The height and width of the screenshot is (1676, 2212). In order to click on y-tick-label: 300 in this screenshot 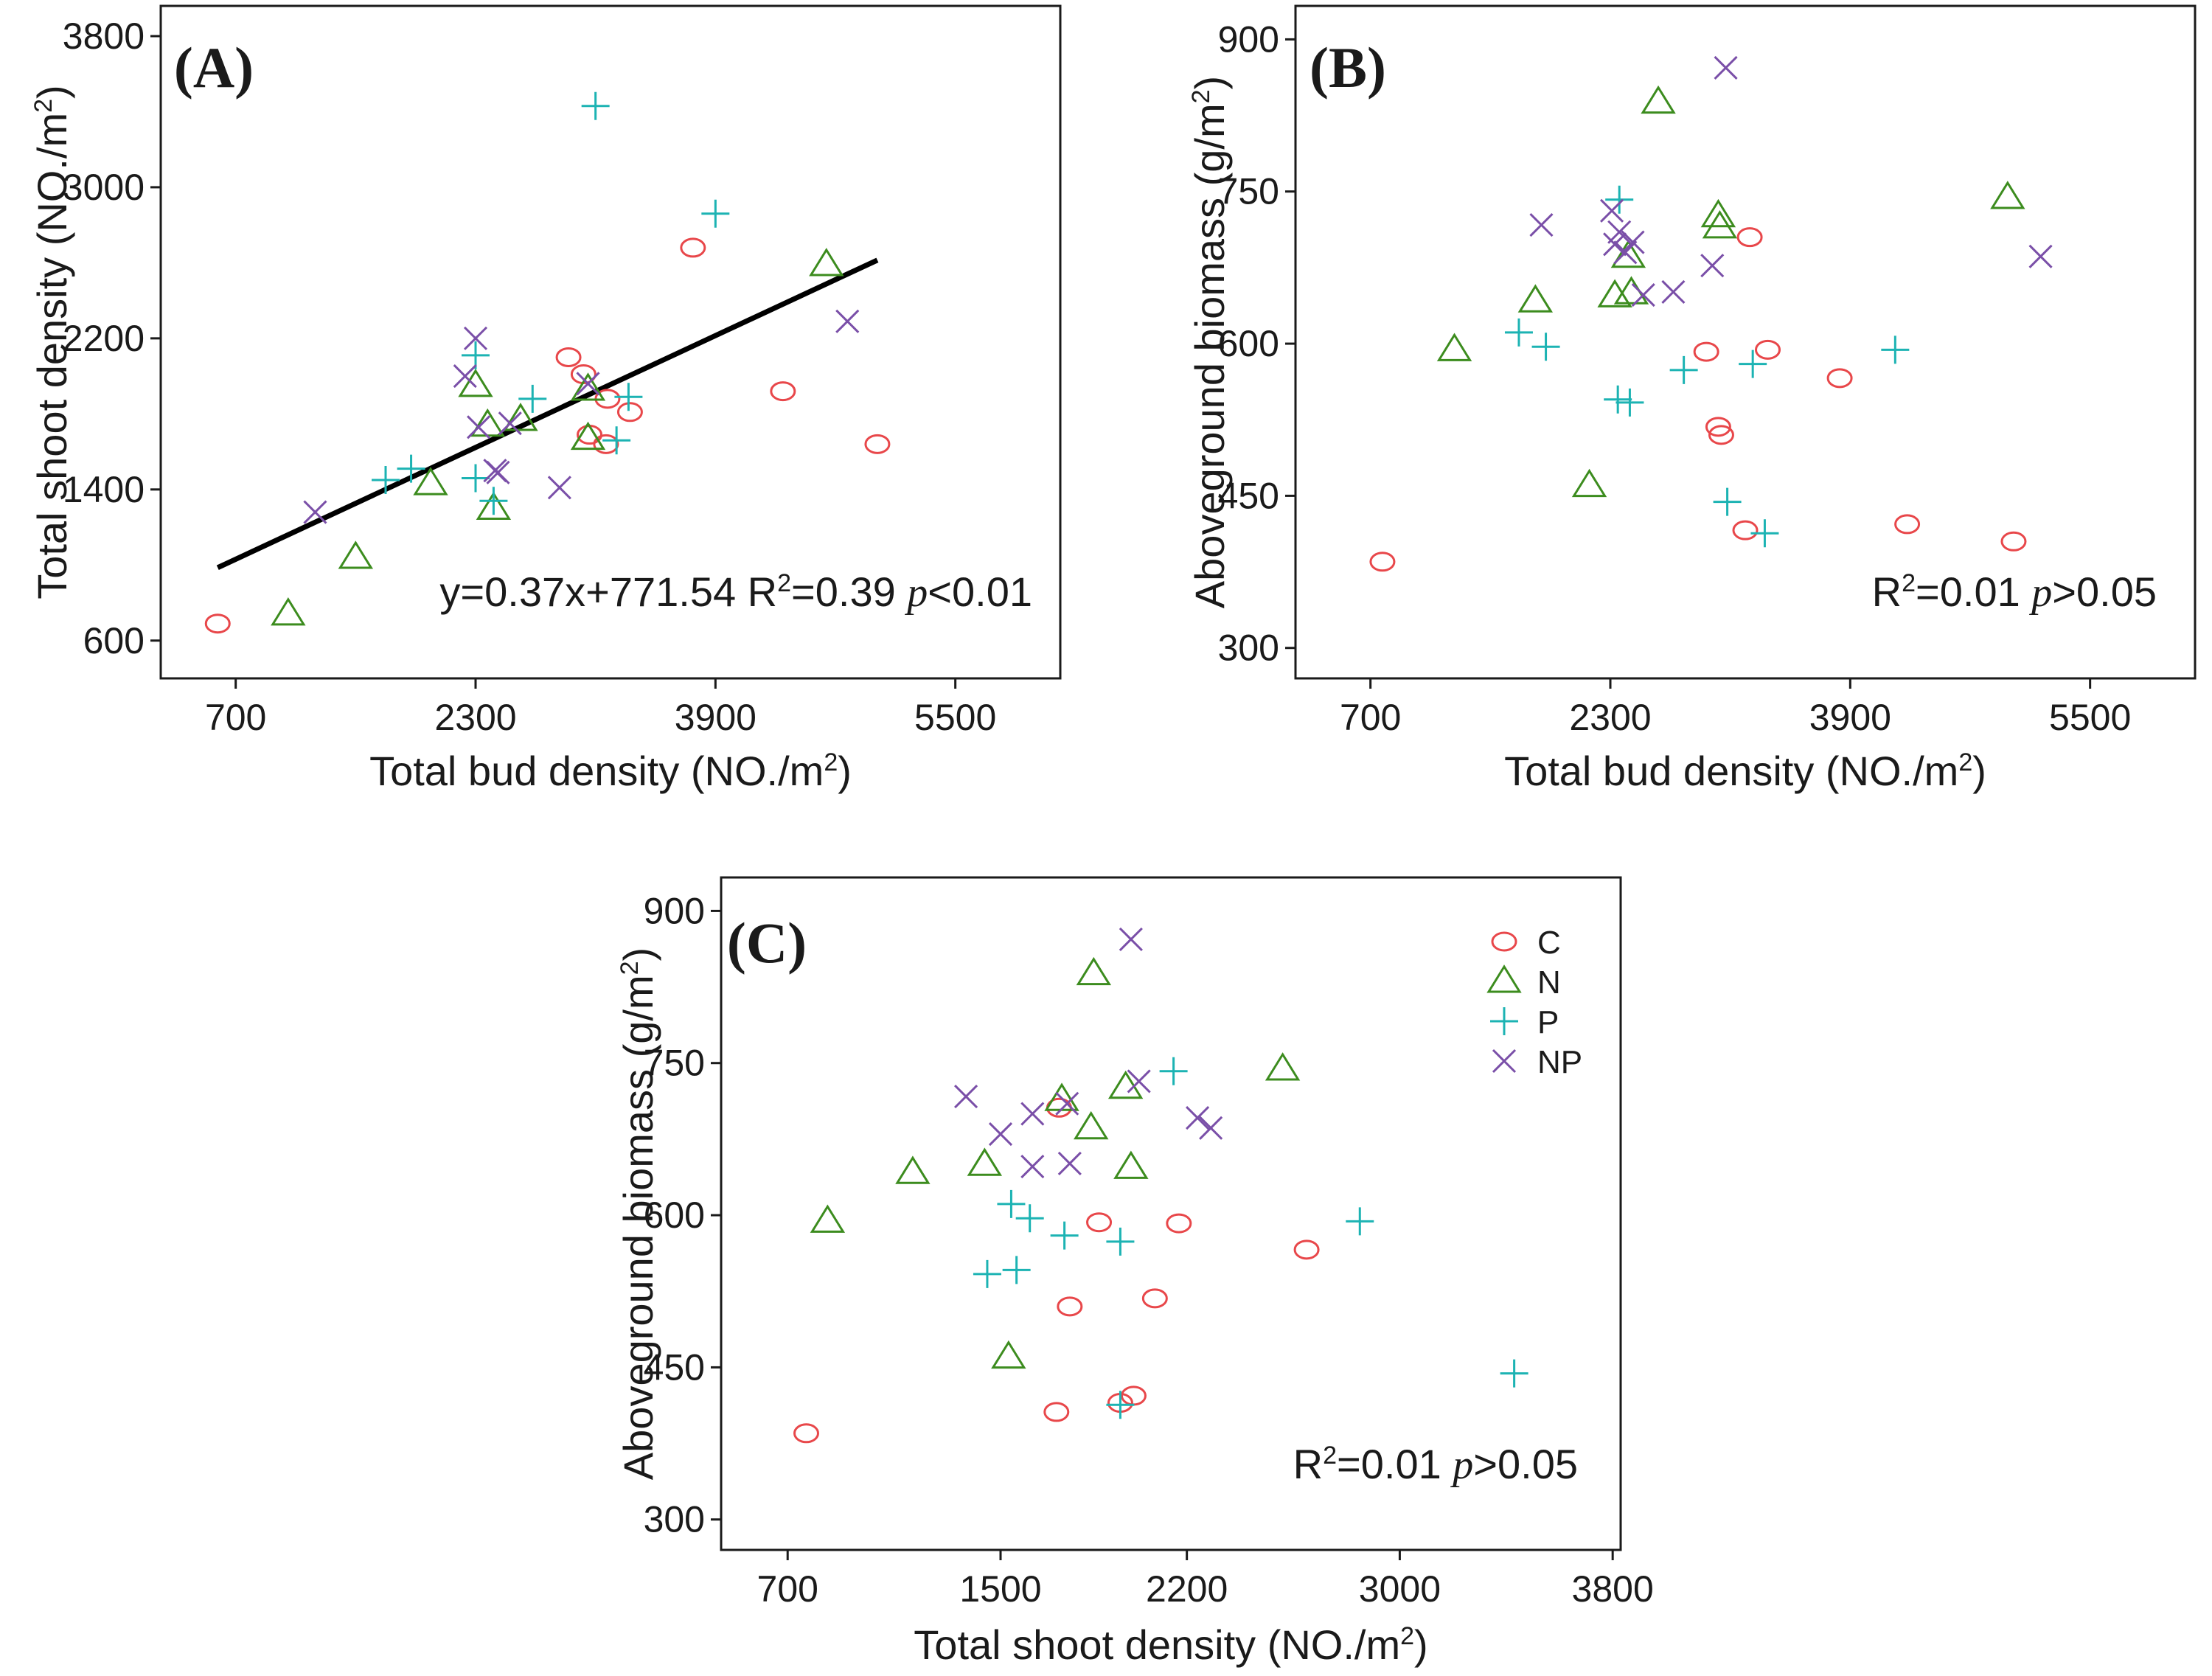, I will do `click(1248, 648)`.